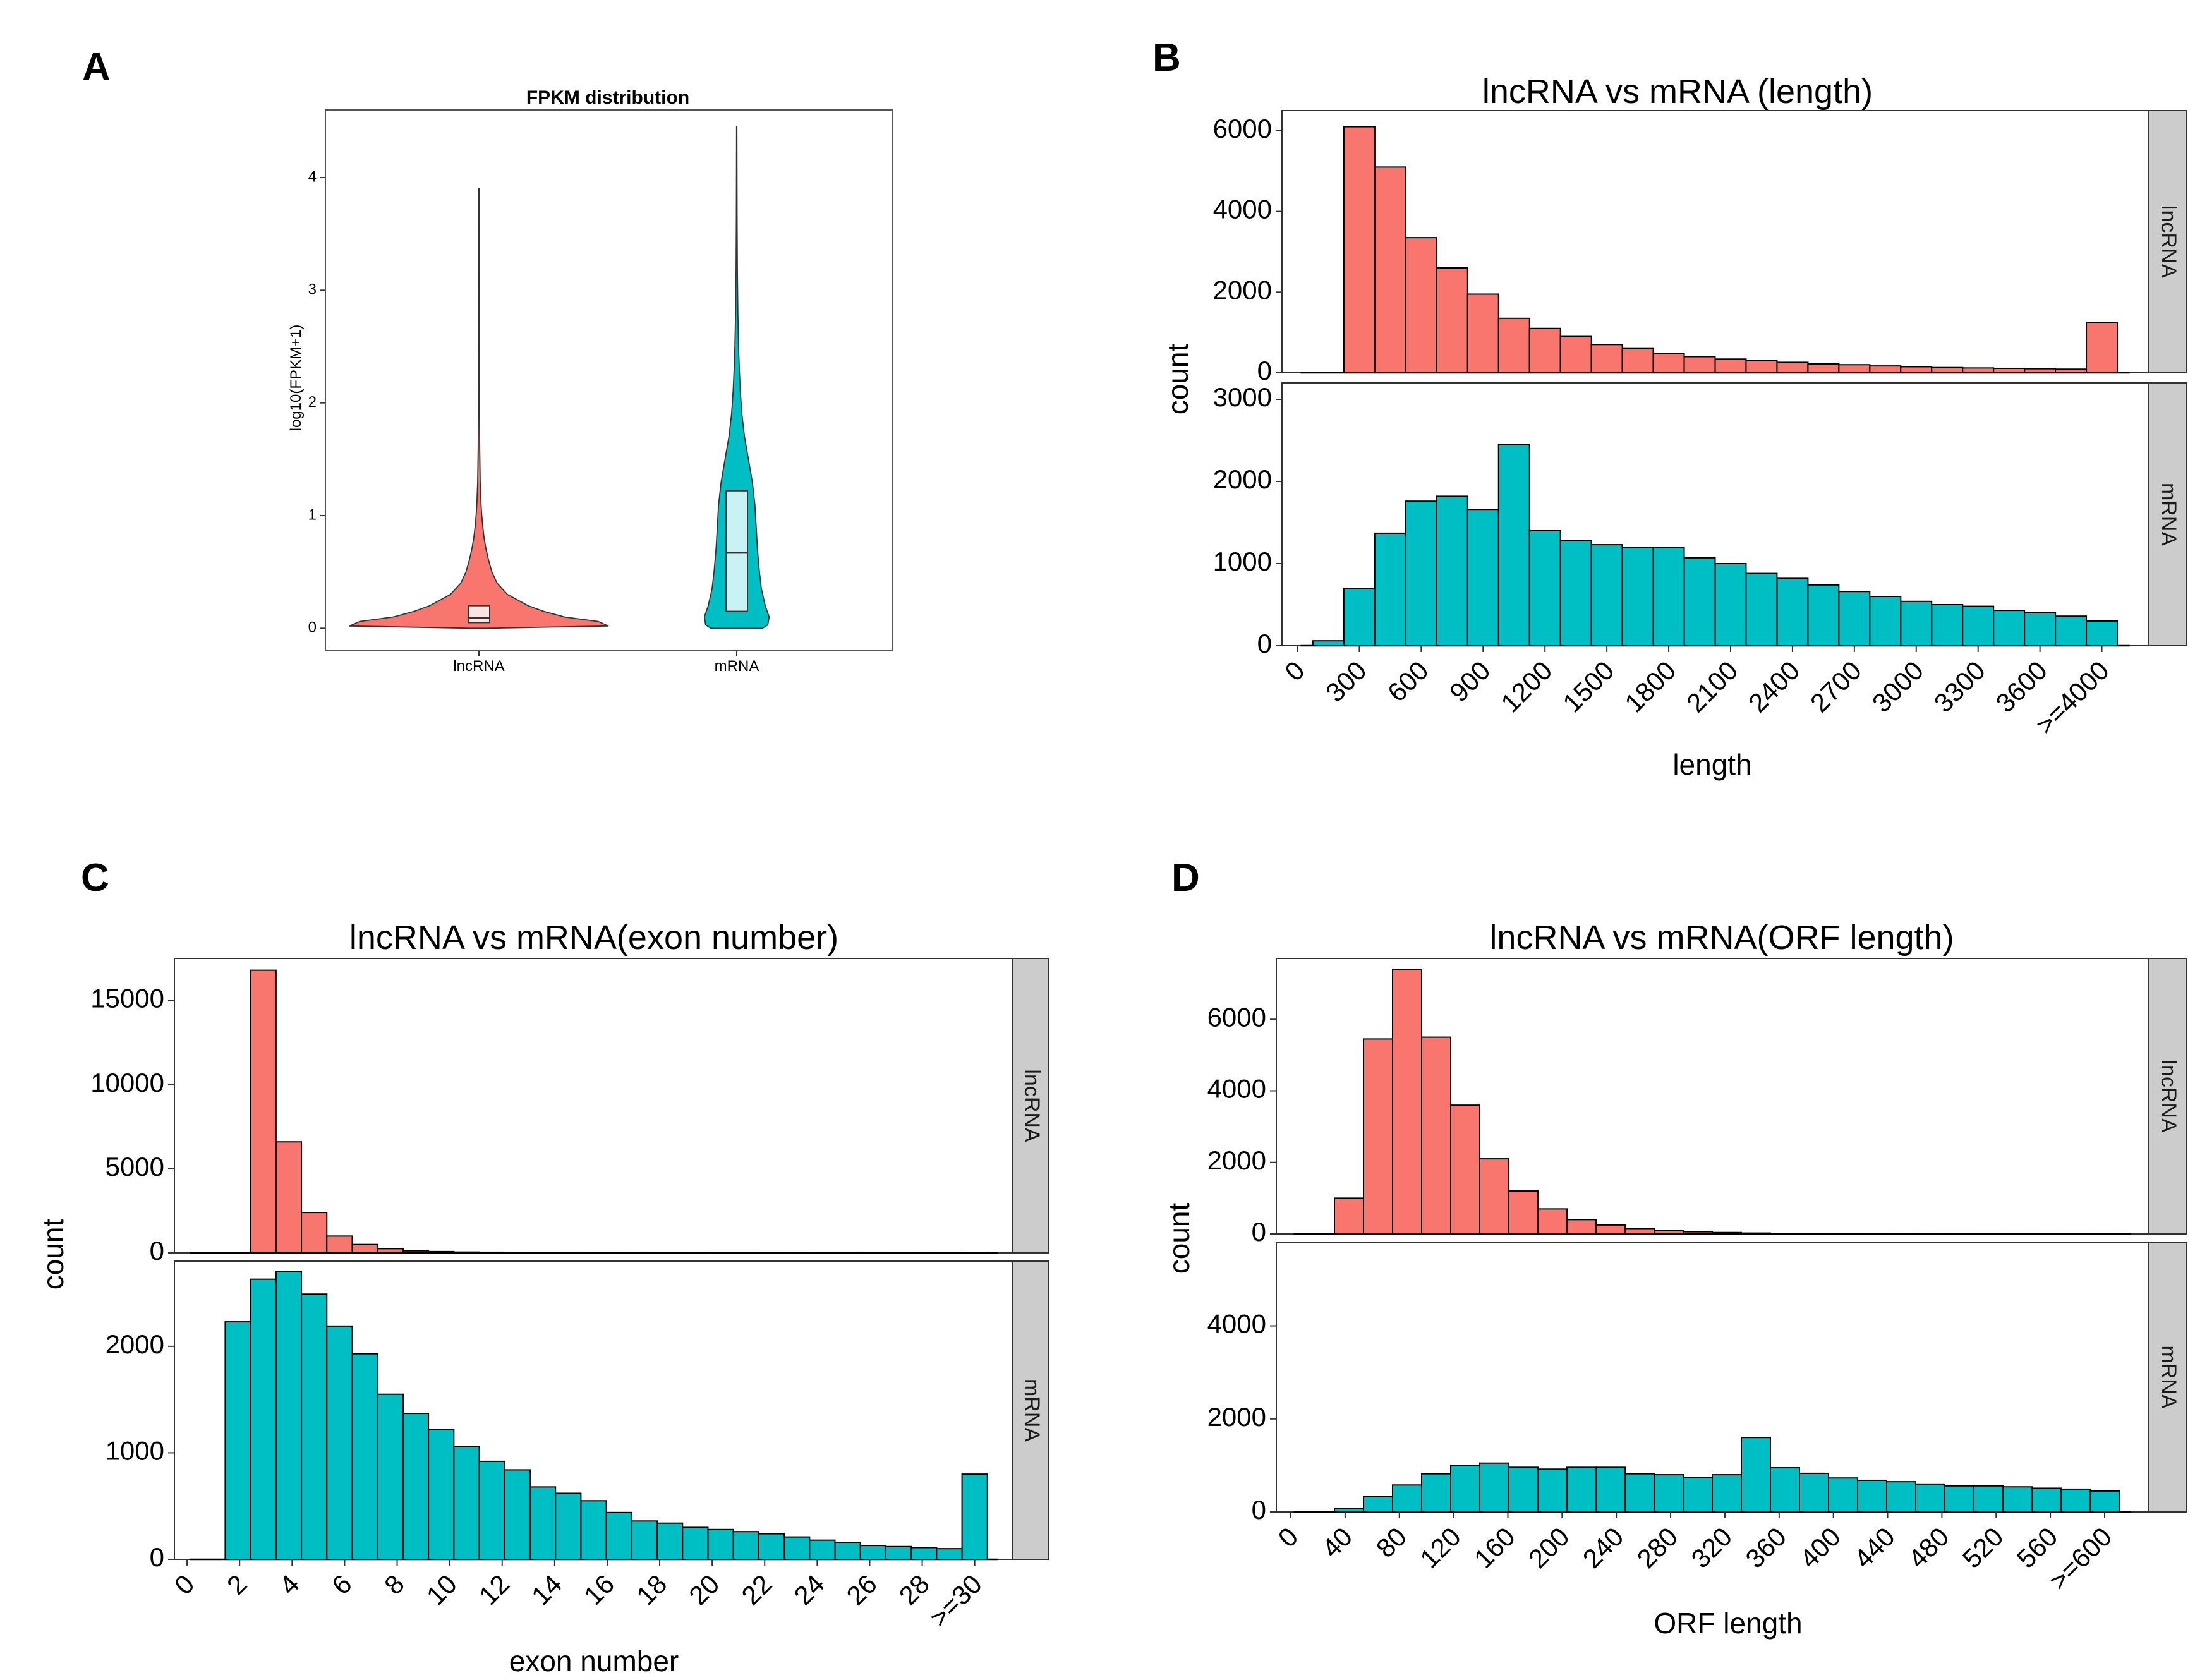 This screenshot has width=2195, height=1680. What do you see at coordinates (736, 551) in the screenshot?
I see `panel-a-box-mrna` at bounding box center [736, 551].